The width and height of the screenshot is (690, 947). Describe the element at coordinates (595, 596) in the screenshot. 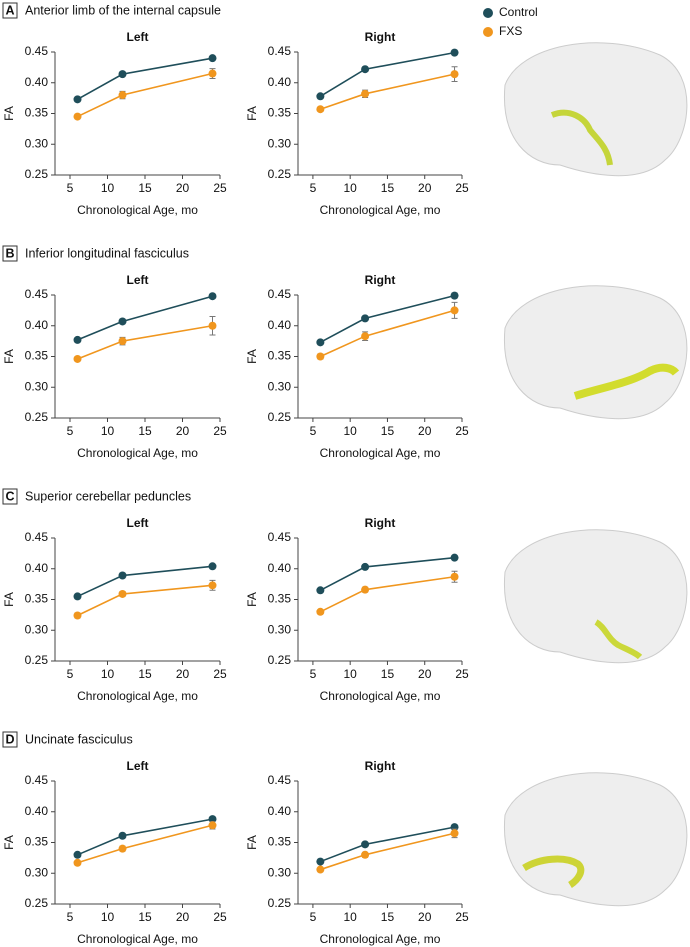

I see `brain-c` at that location.